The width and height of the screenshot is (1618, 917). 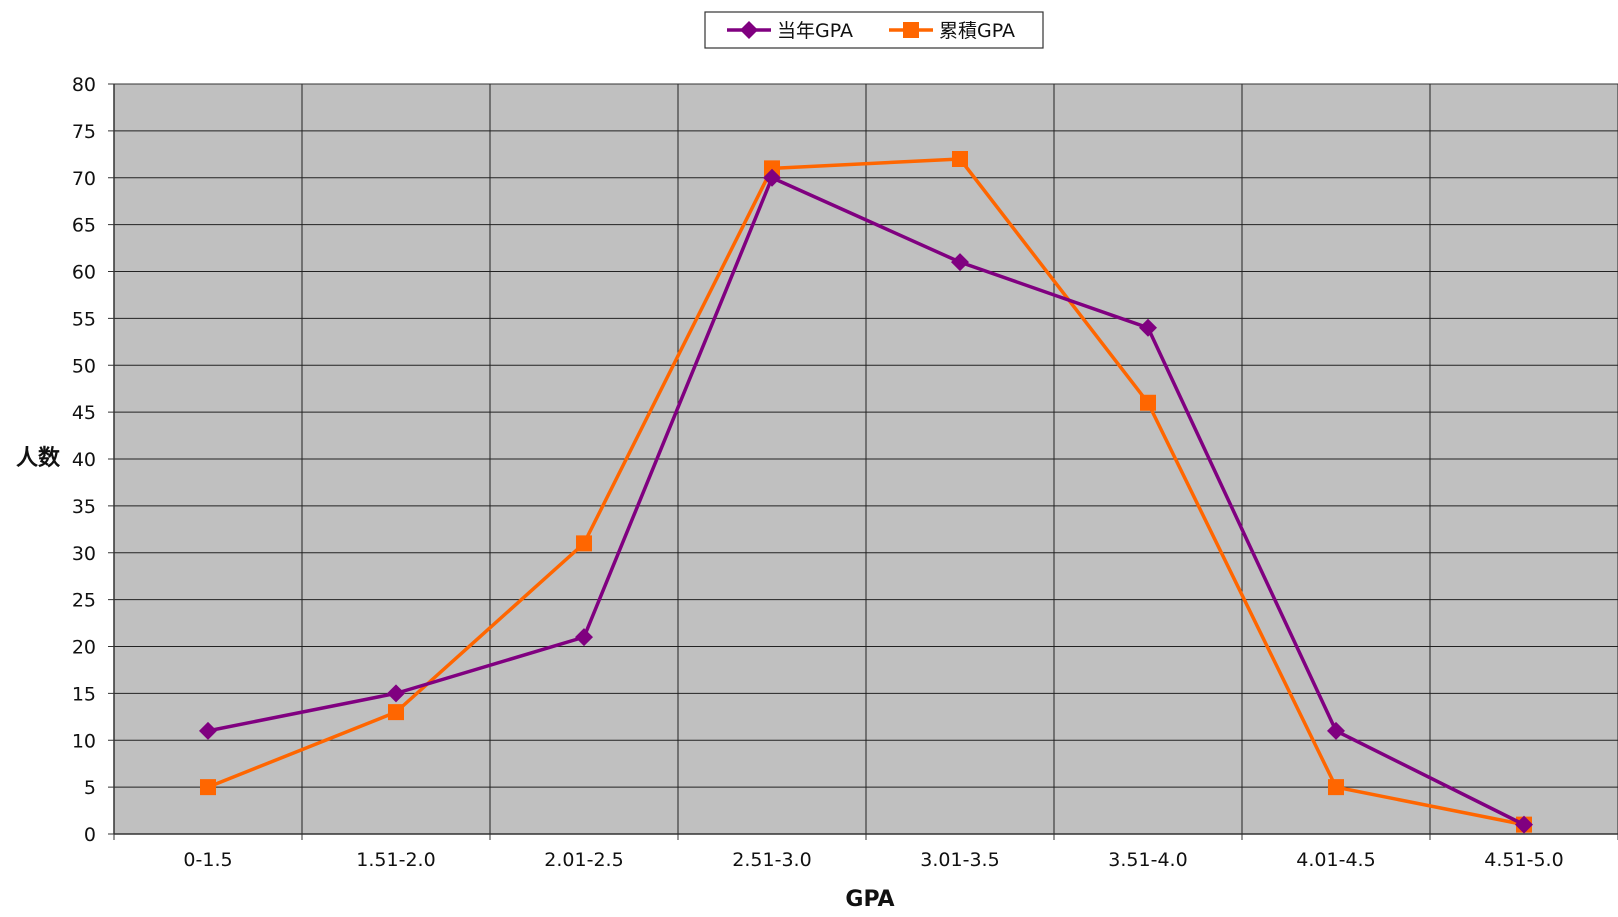 I want to click on y-tick-label: 60, so click(x=84, y=273).